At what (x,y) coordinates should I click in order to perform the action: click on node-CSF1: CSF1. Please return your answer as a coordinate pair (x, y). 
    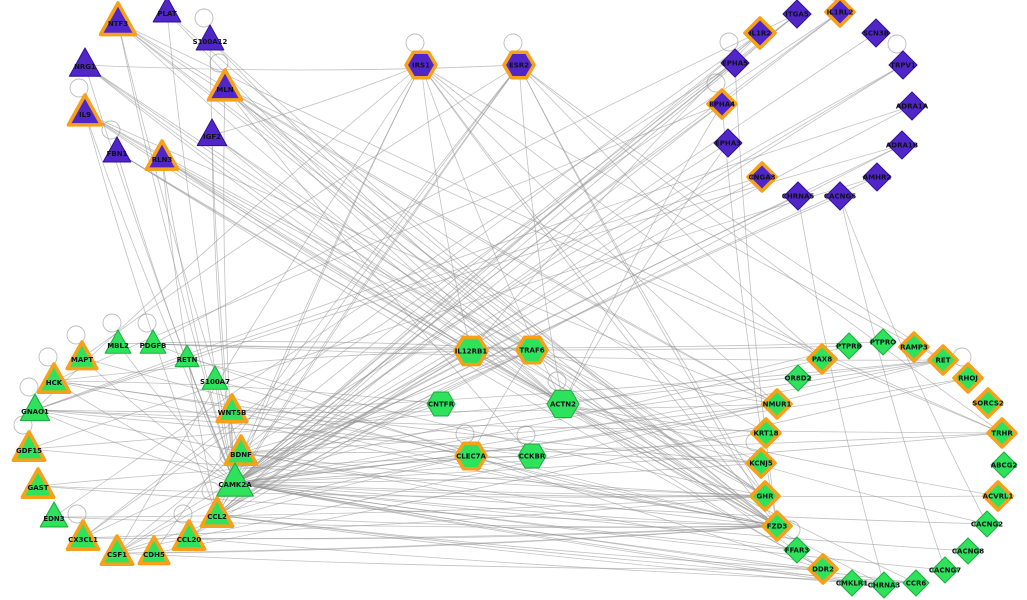
    Looking at the image, I should click on (117, 550).